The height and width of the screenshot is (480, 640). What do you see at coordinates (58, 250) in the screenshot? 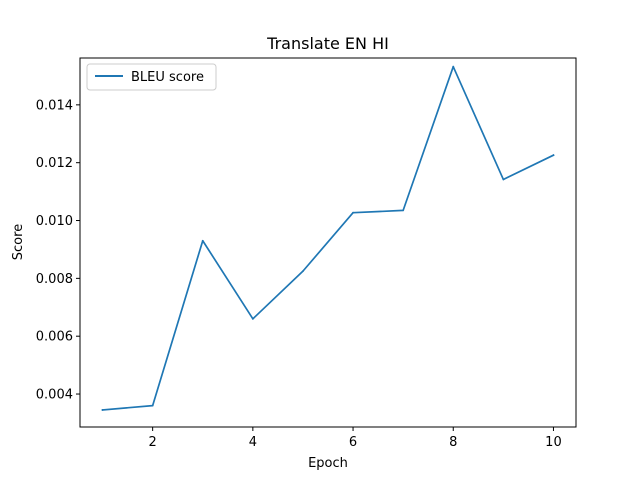
I see `y-axis-ticks: 0.004 0.006 0.008 0.010 0.012 0.014` at bounding box center [58, 250].